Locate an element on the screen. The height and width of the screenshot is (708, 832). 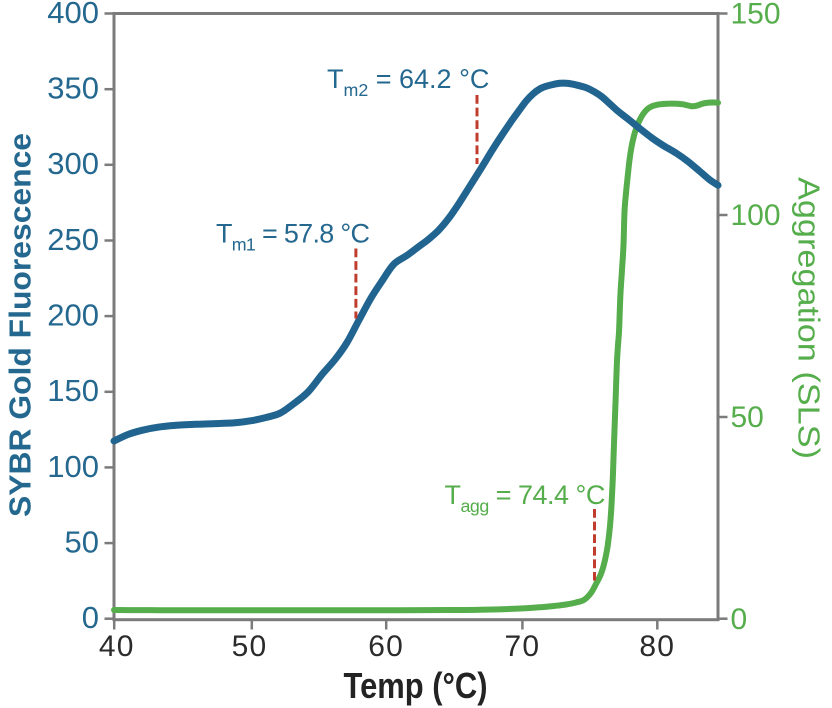
svg-text: SYBR Gold Fluorescence is located at coordinates (20, 325).